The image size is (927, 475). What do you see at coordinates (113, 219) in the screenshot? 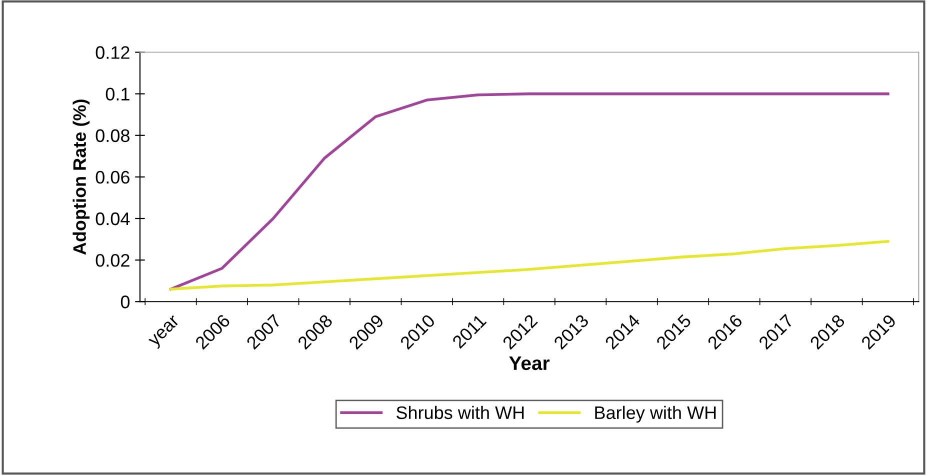
I see `y-tick-label: 0.04` at bounding box center [113, 219].